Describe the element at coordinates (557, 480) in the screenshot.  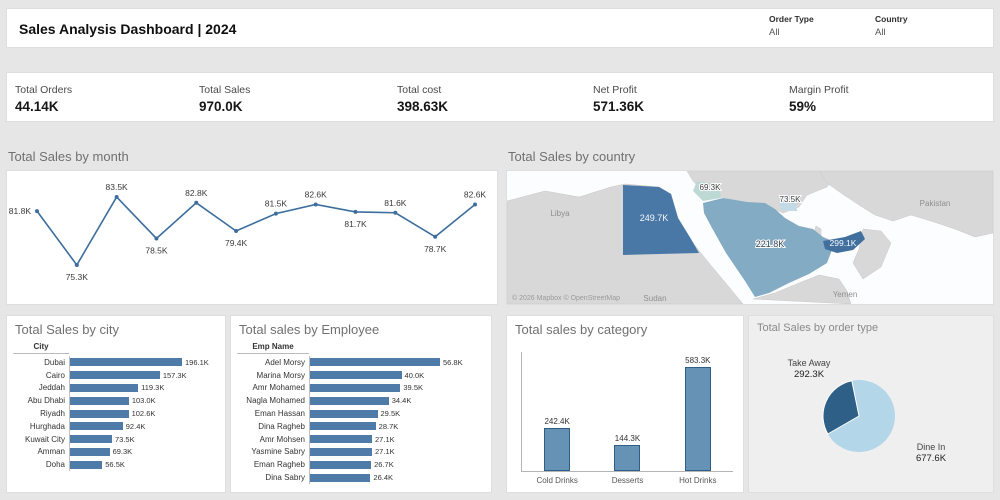
I see `category-label: Cold Drinks` at that location.